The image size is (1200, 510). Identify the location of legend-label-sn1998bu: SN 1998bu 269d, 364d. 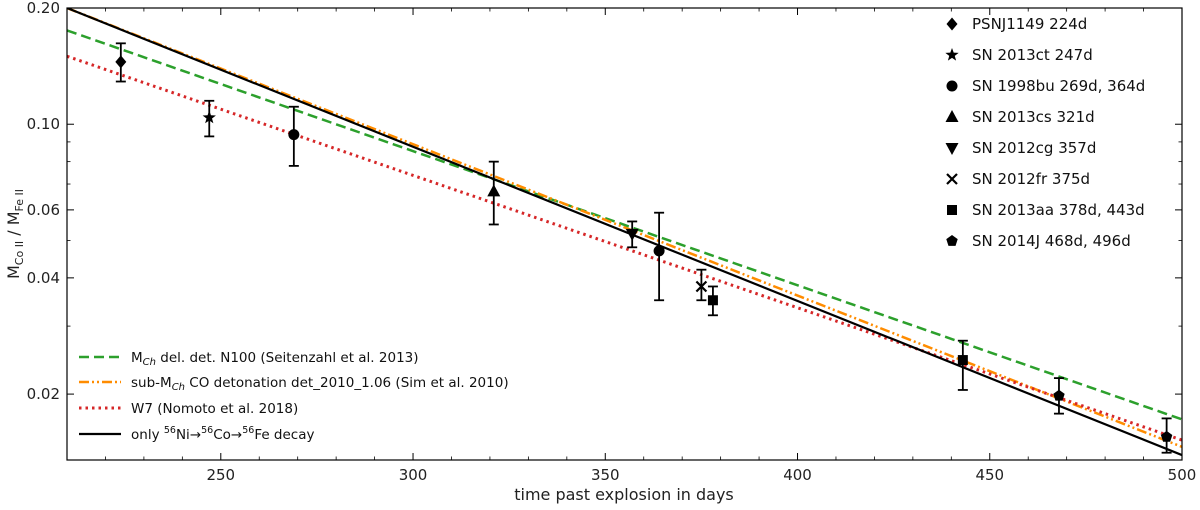
(1058, 86).